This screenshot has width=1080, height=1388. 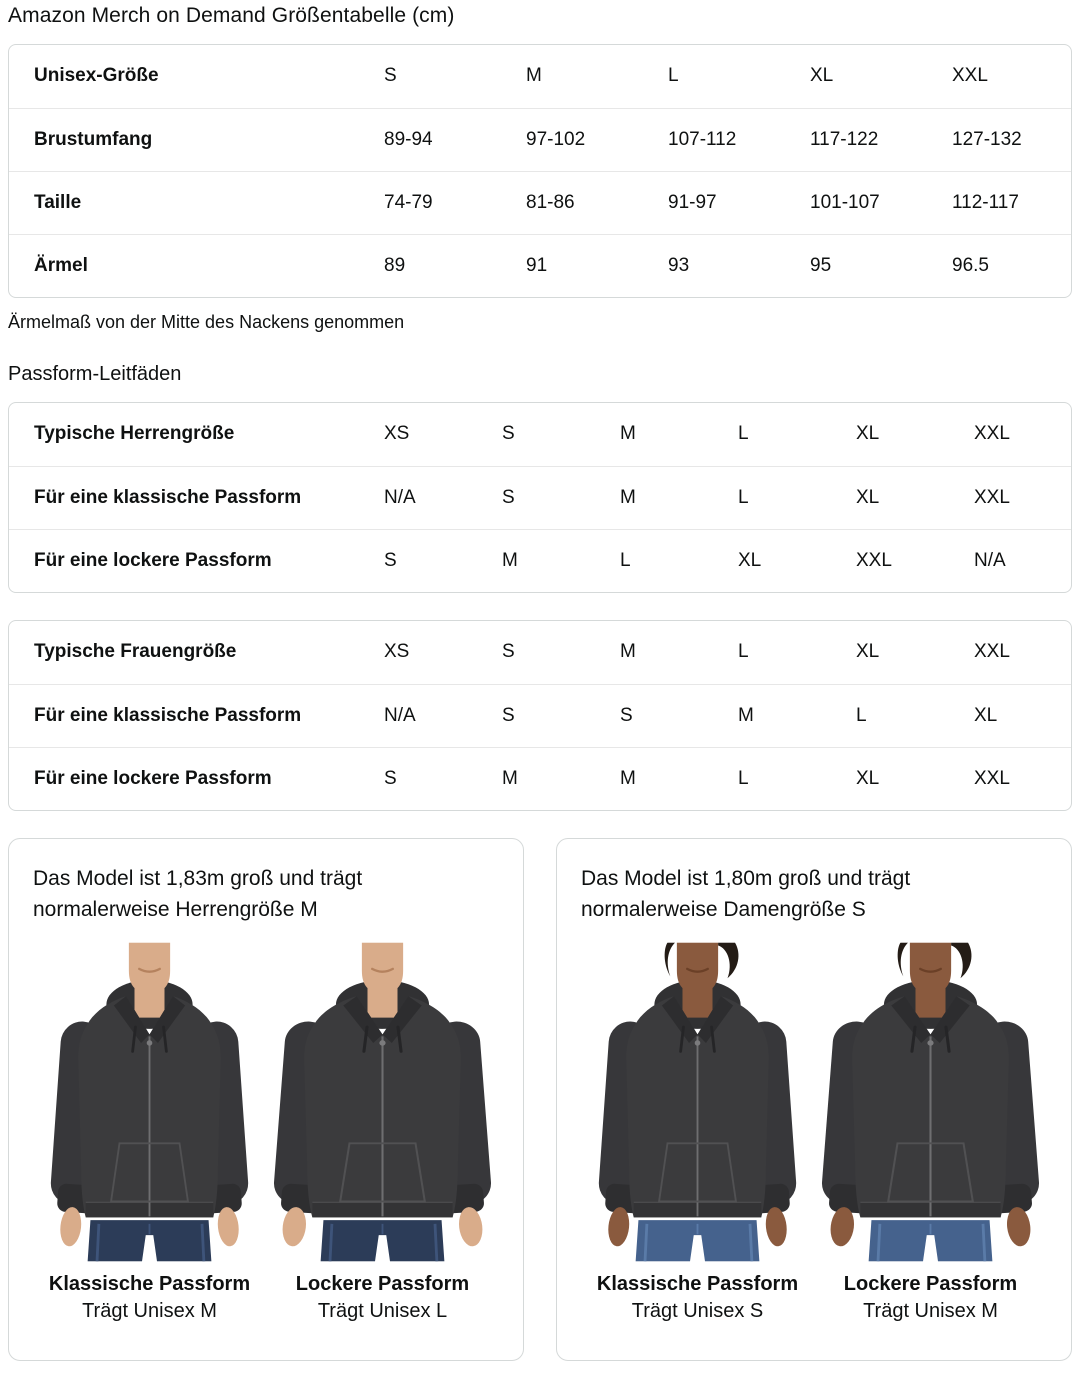 I want to click on value-cell: 112-117, so click(x=1011, y=202).